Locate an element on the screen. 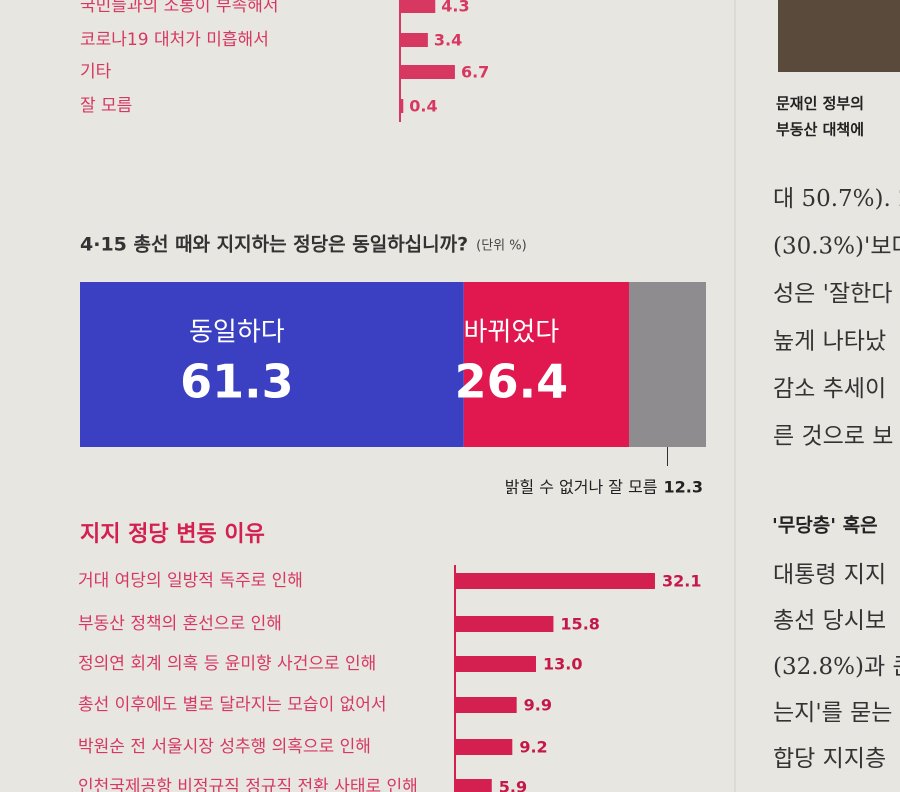 This screenshot has width=900, height=792. segment-name: 밝힐 수 없거나 잘 모름 is located at coordinates (581, 487).